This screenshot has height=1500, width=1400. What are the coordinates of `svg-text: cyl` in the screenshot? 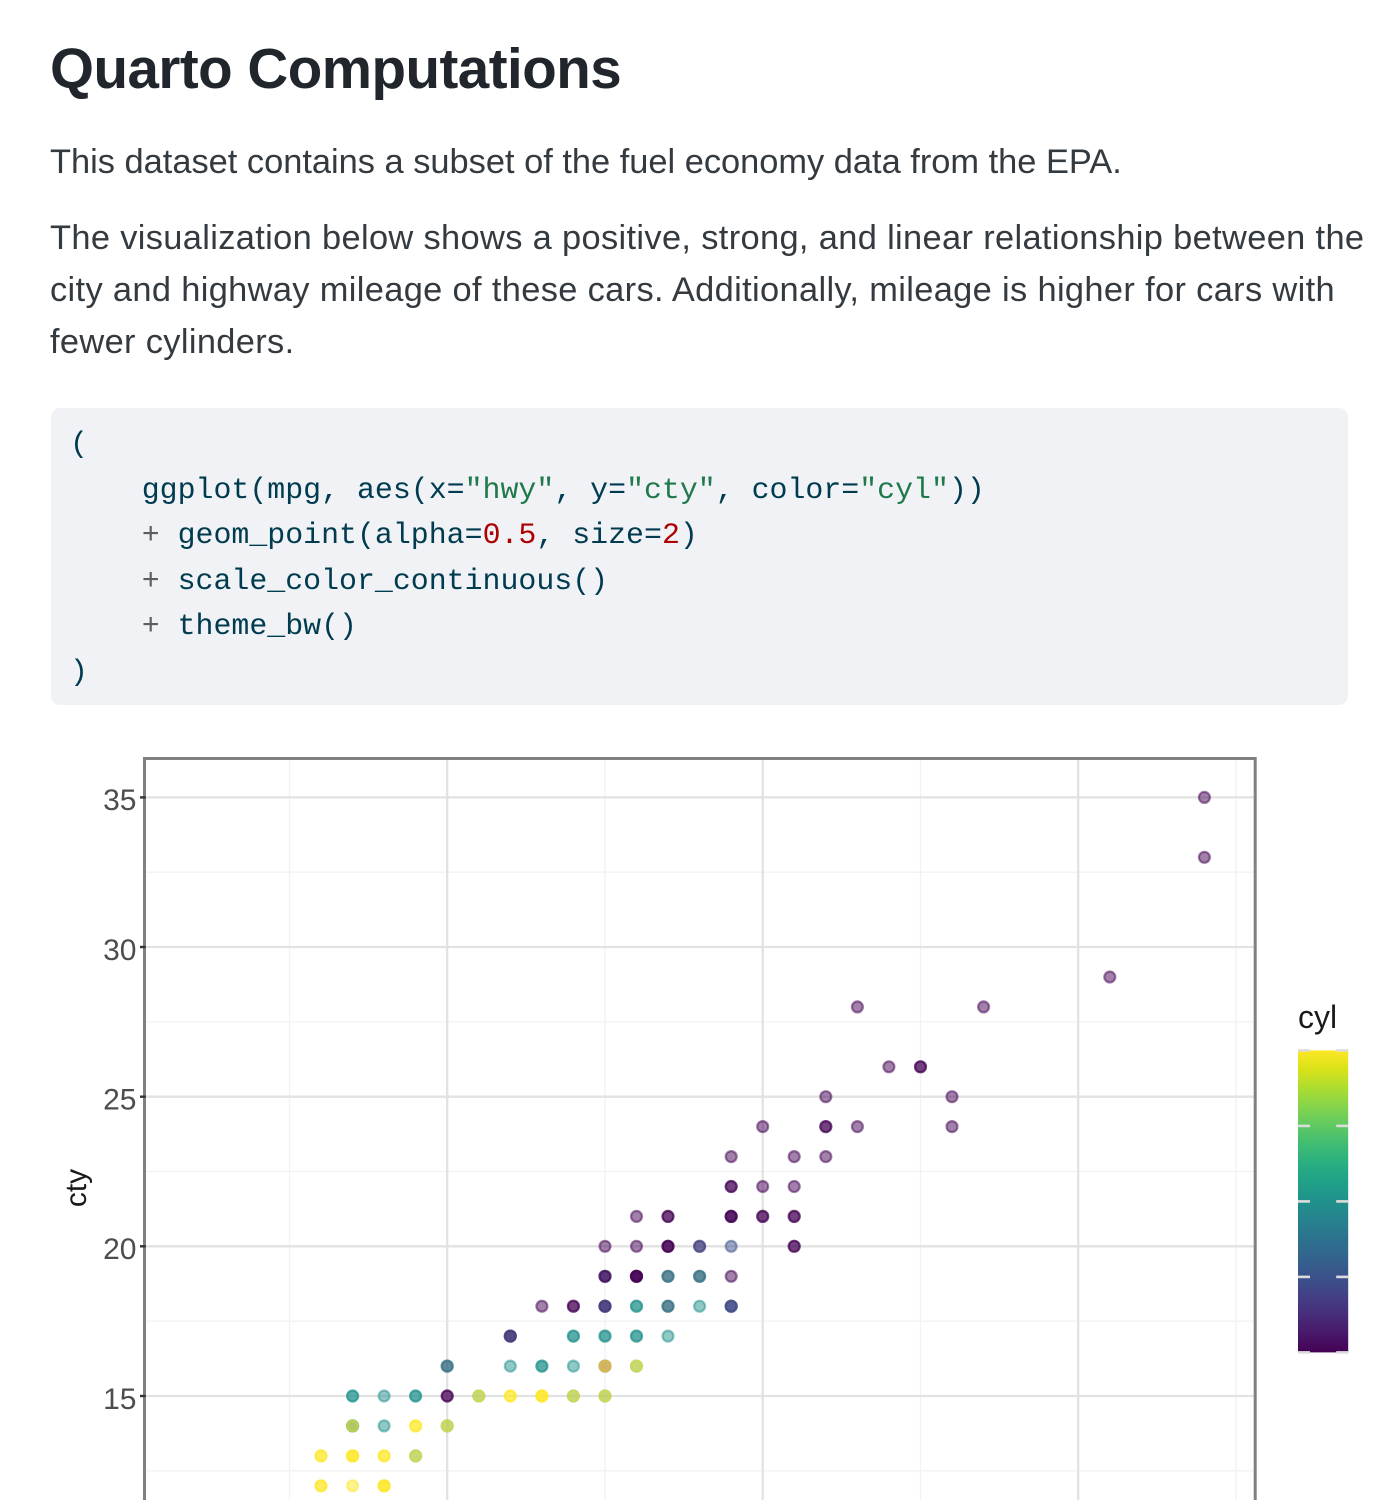 It's located at (1317, 1017).